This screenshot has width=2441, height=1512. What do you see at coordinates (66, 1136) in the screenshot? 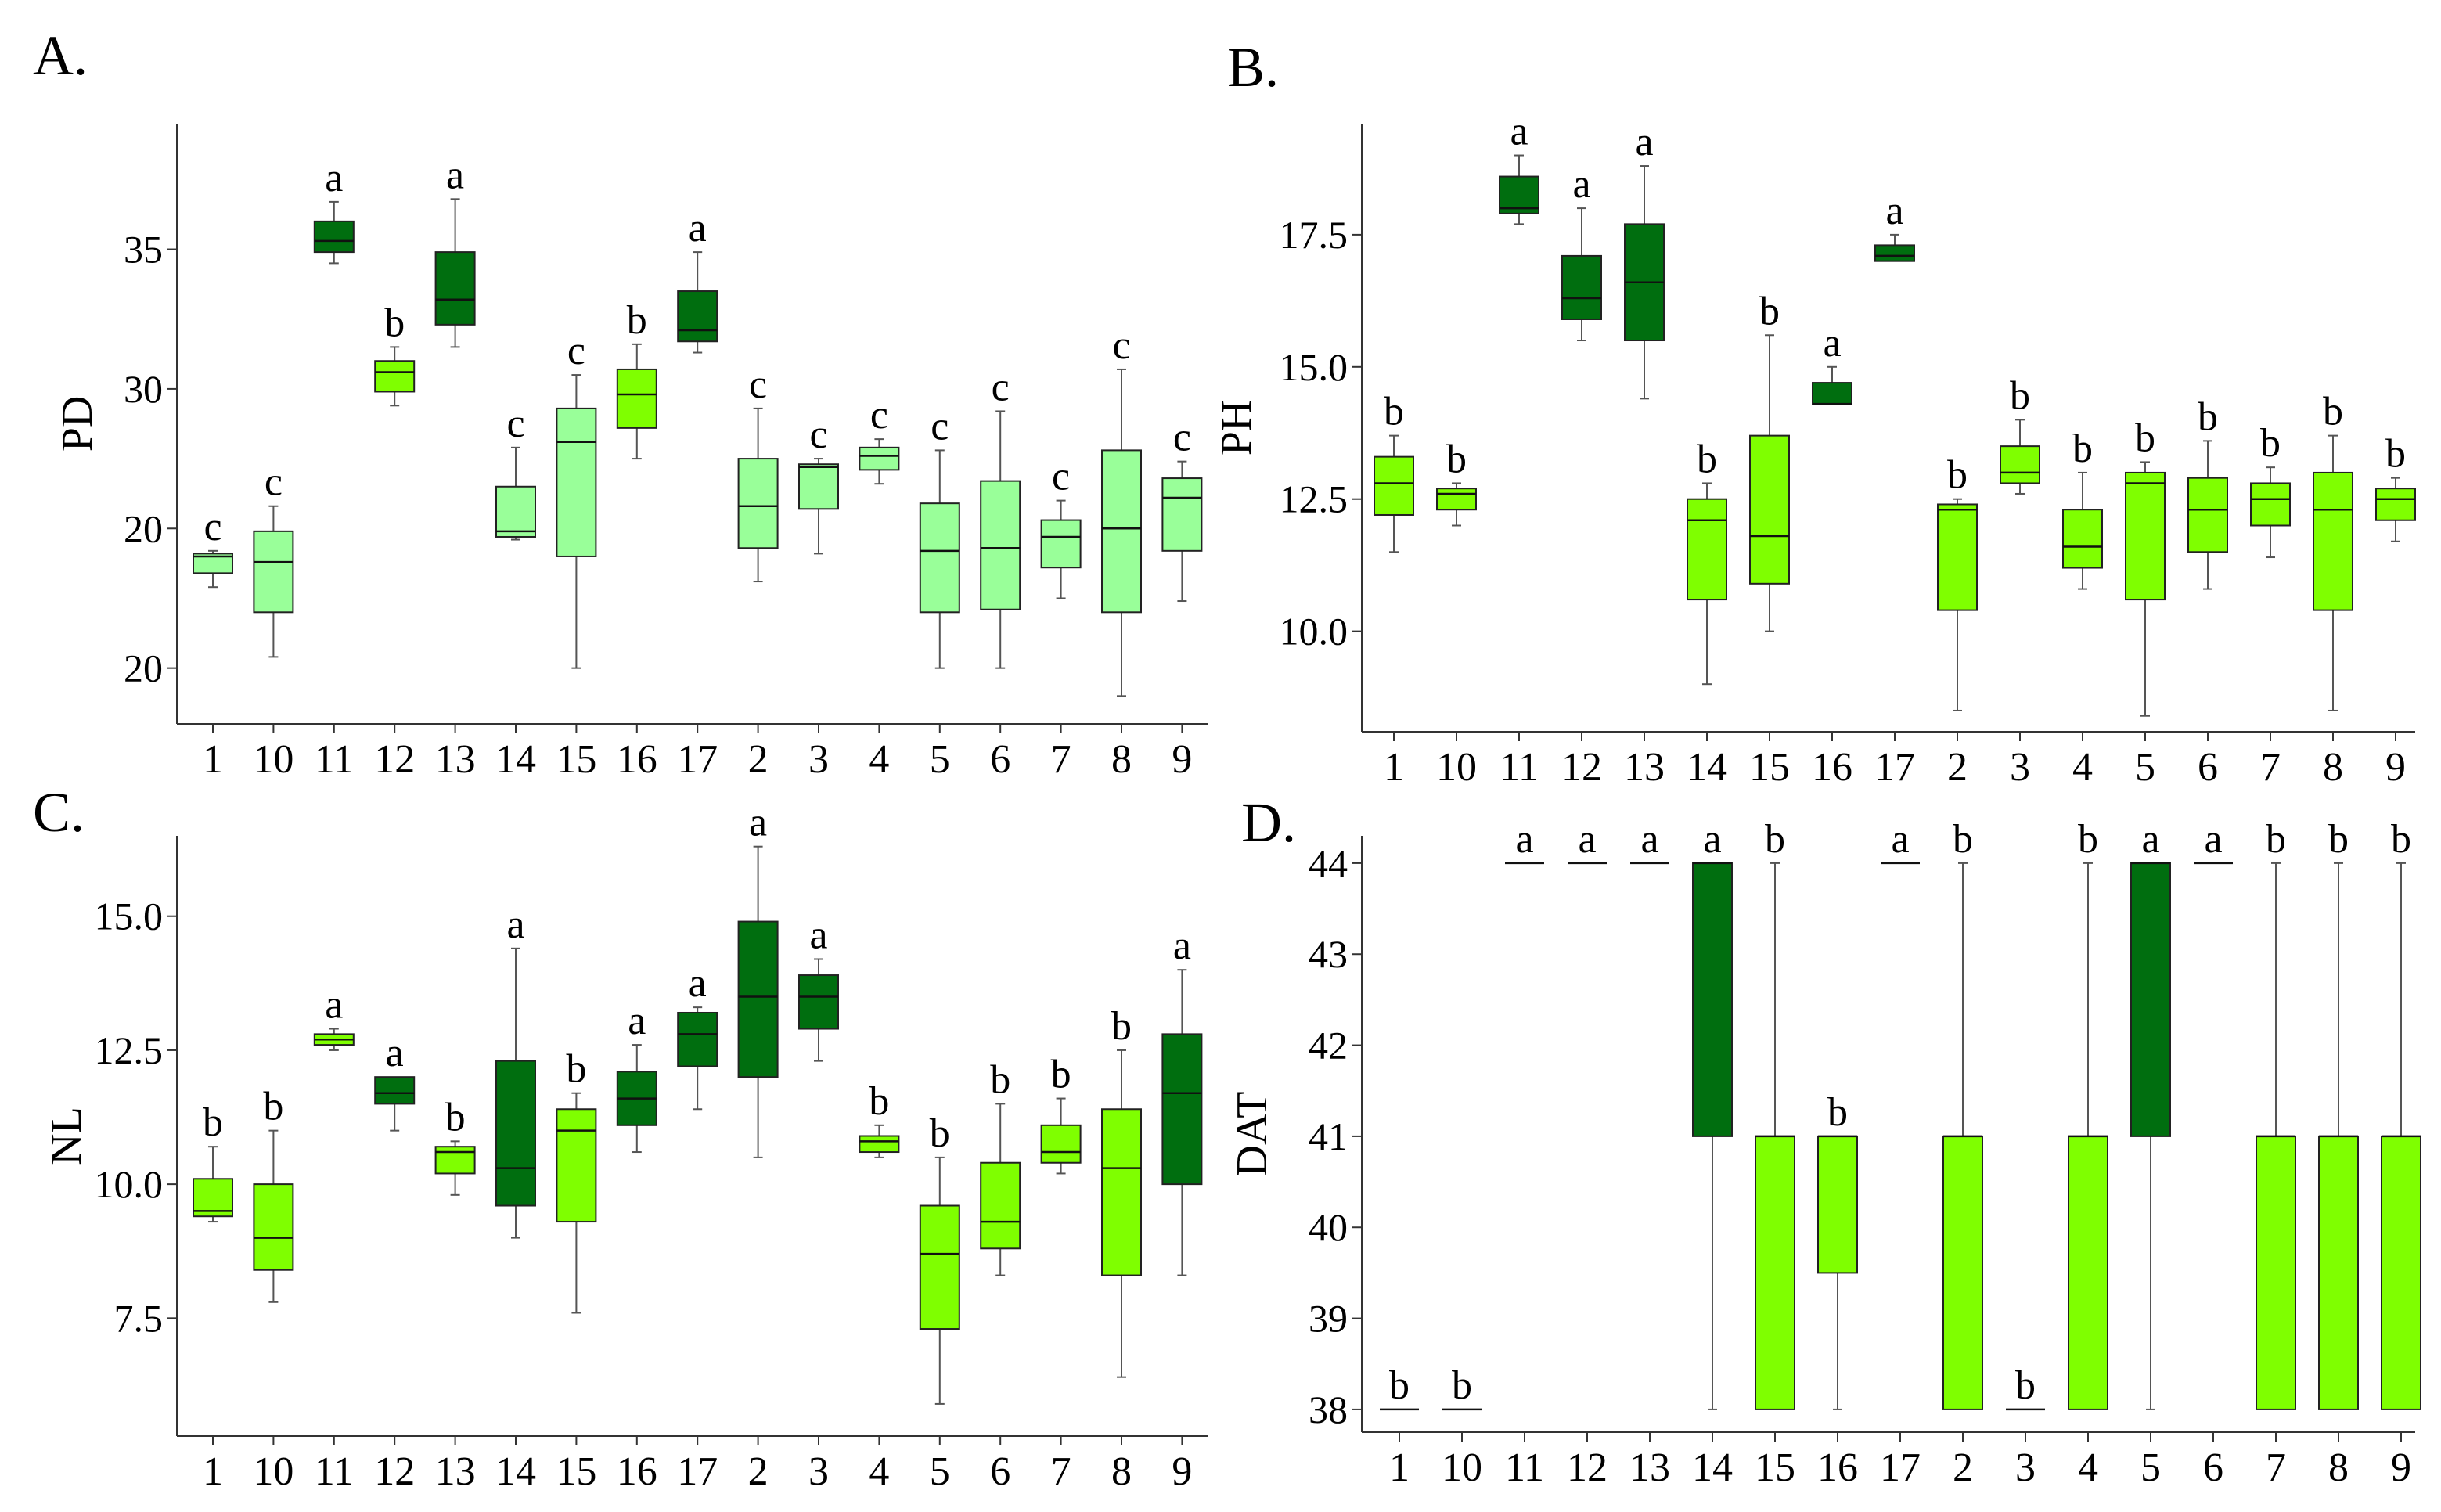
I see `y-axis-label: NL` at bounding box center [66, 1136].